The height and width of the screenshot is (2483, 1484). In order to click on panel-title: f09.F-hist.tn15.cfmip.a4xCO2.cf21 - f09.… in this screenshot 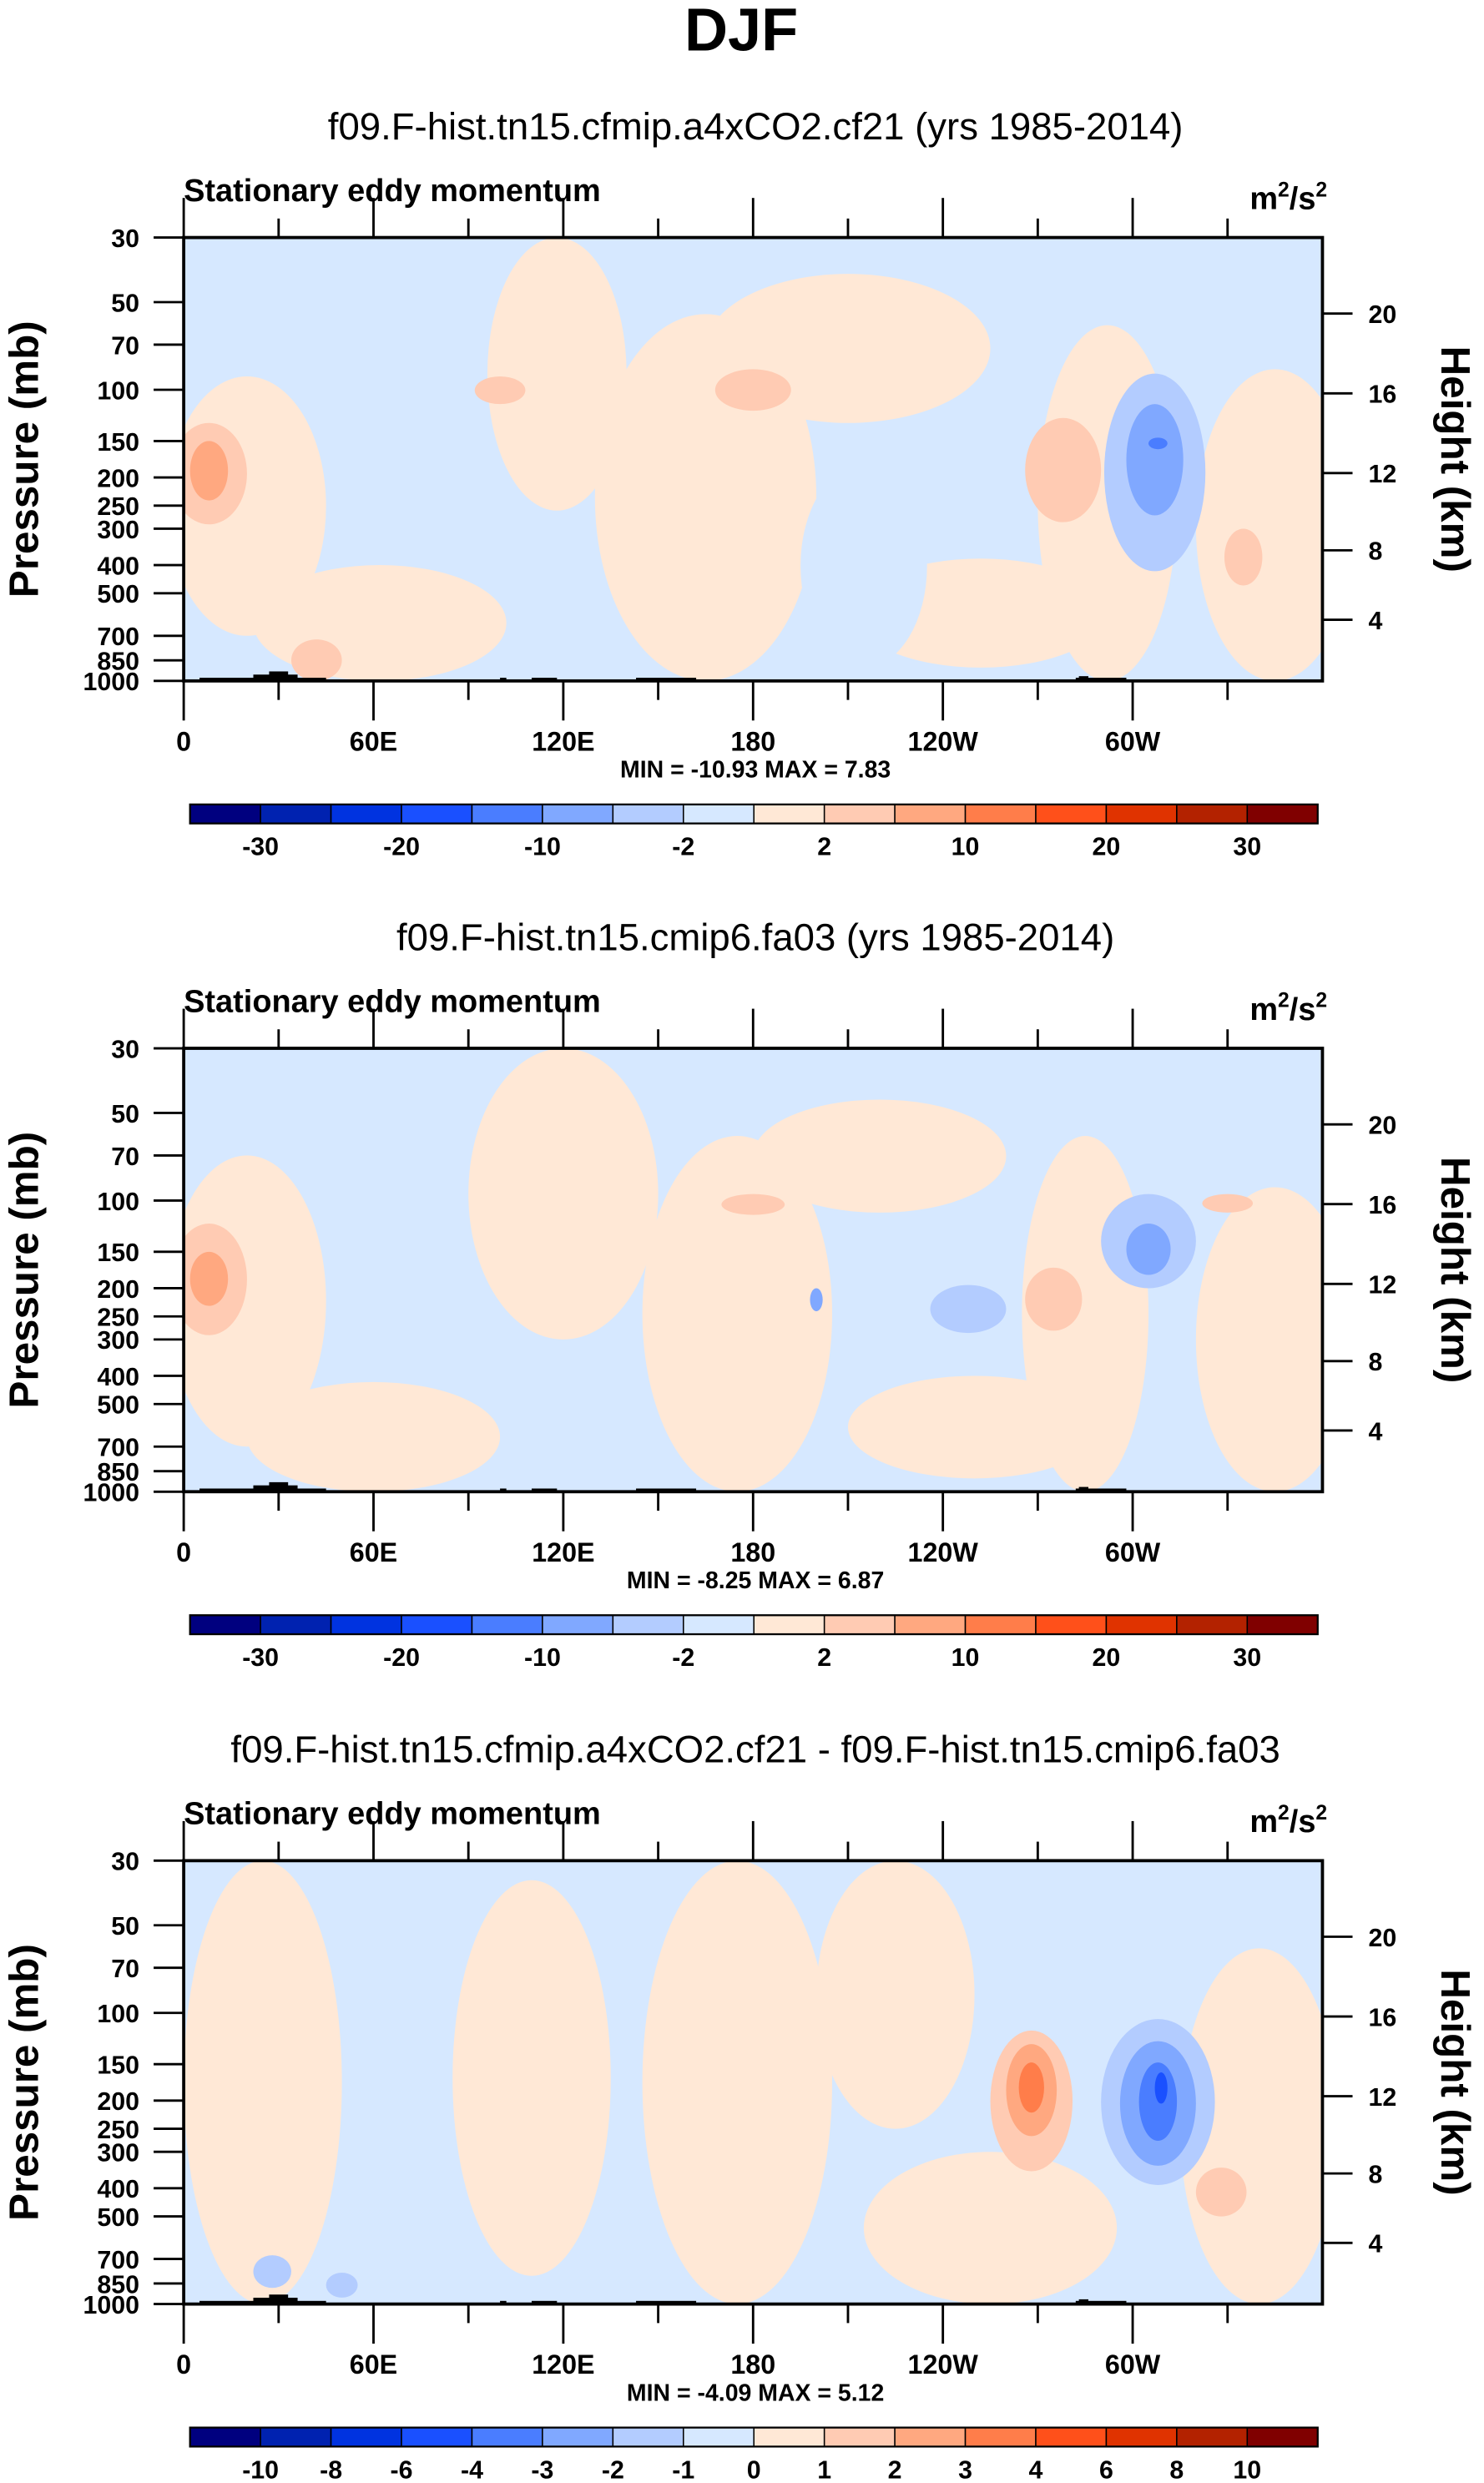, I will do `click(755, 1750)`.